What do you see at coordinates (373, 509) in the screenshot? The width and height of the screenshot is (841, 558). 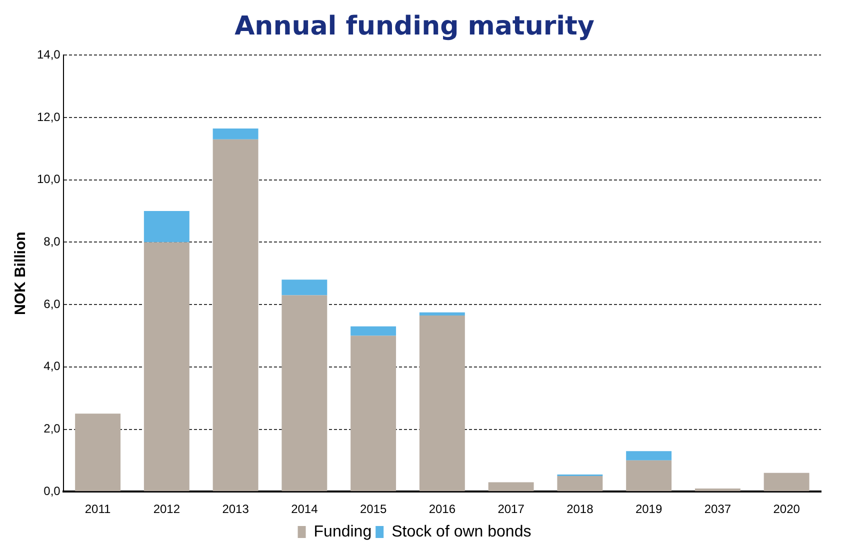 I see `x-tick-label: 2015` at bounding box center [373, 509].